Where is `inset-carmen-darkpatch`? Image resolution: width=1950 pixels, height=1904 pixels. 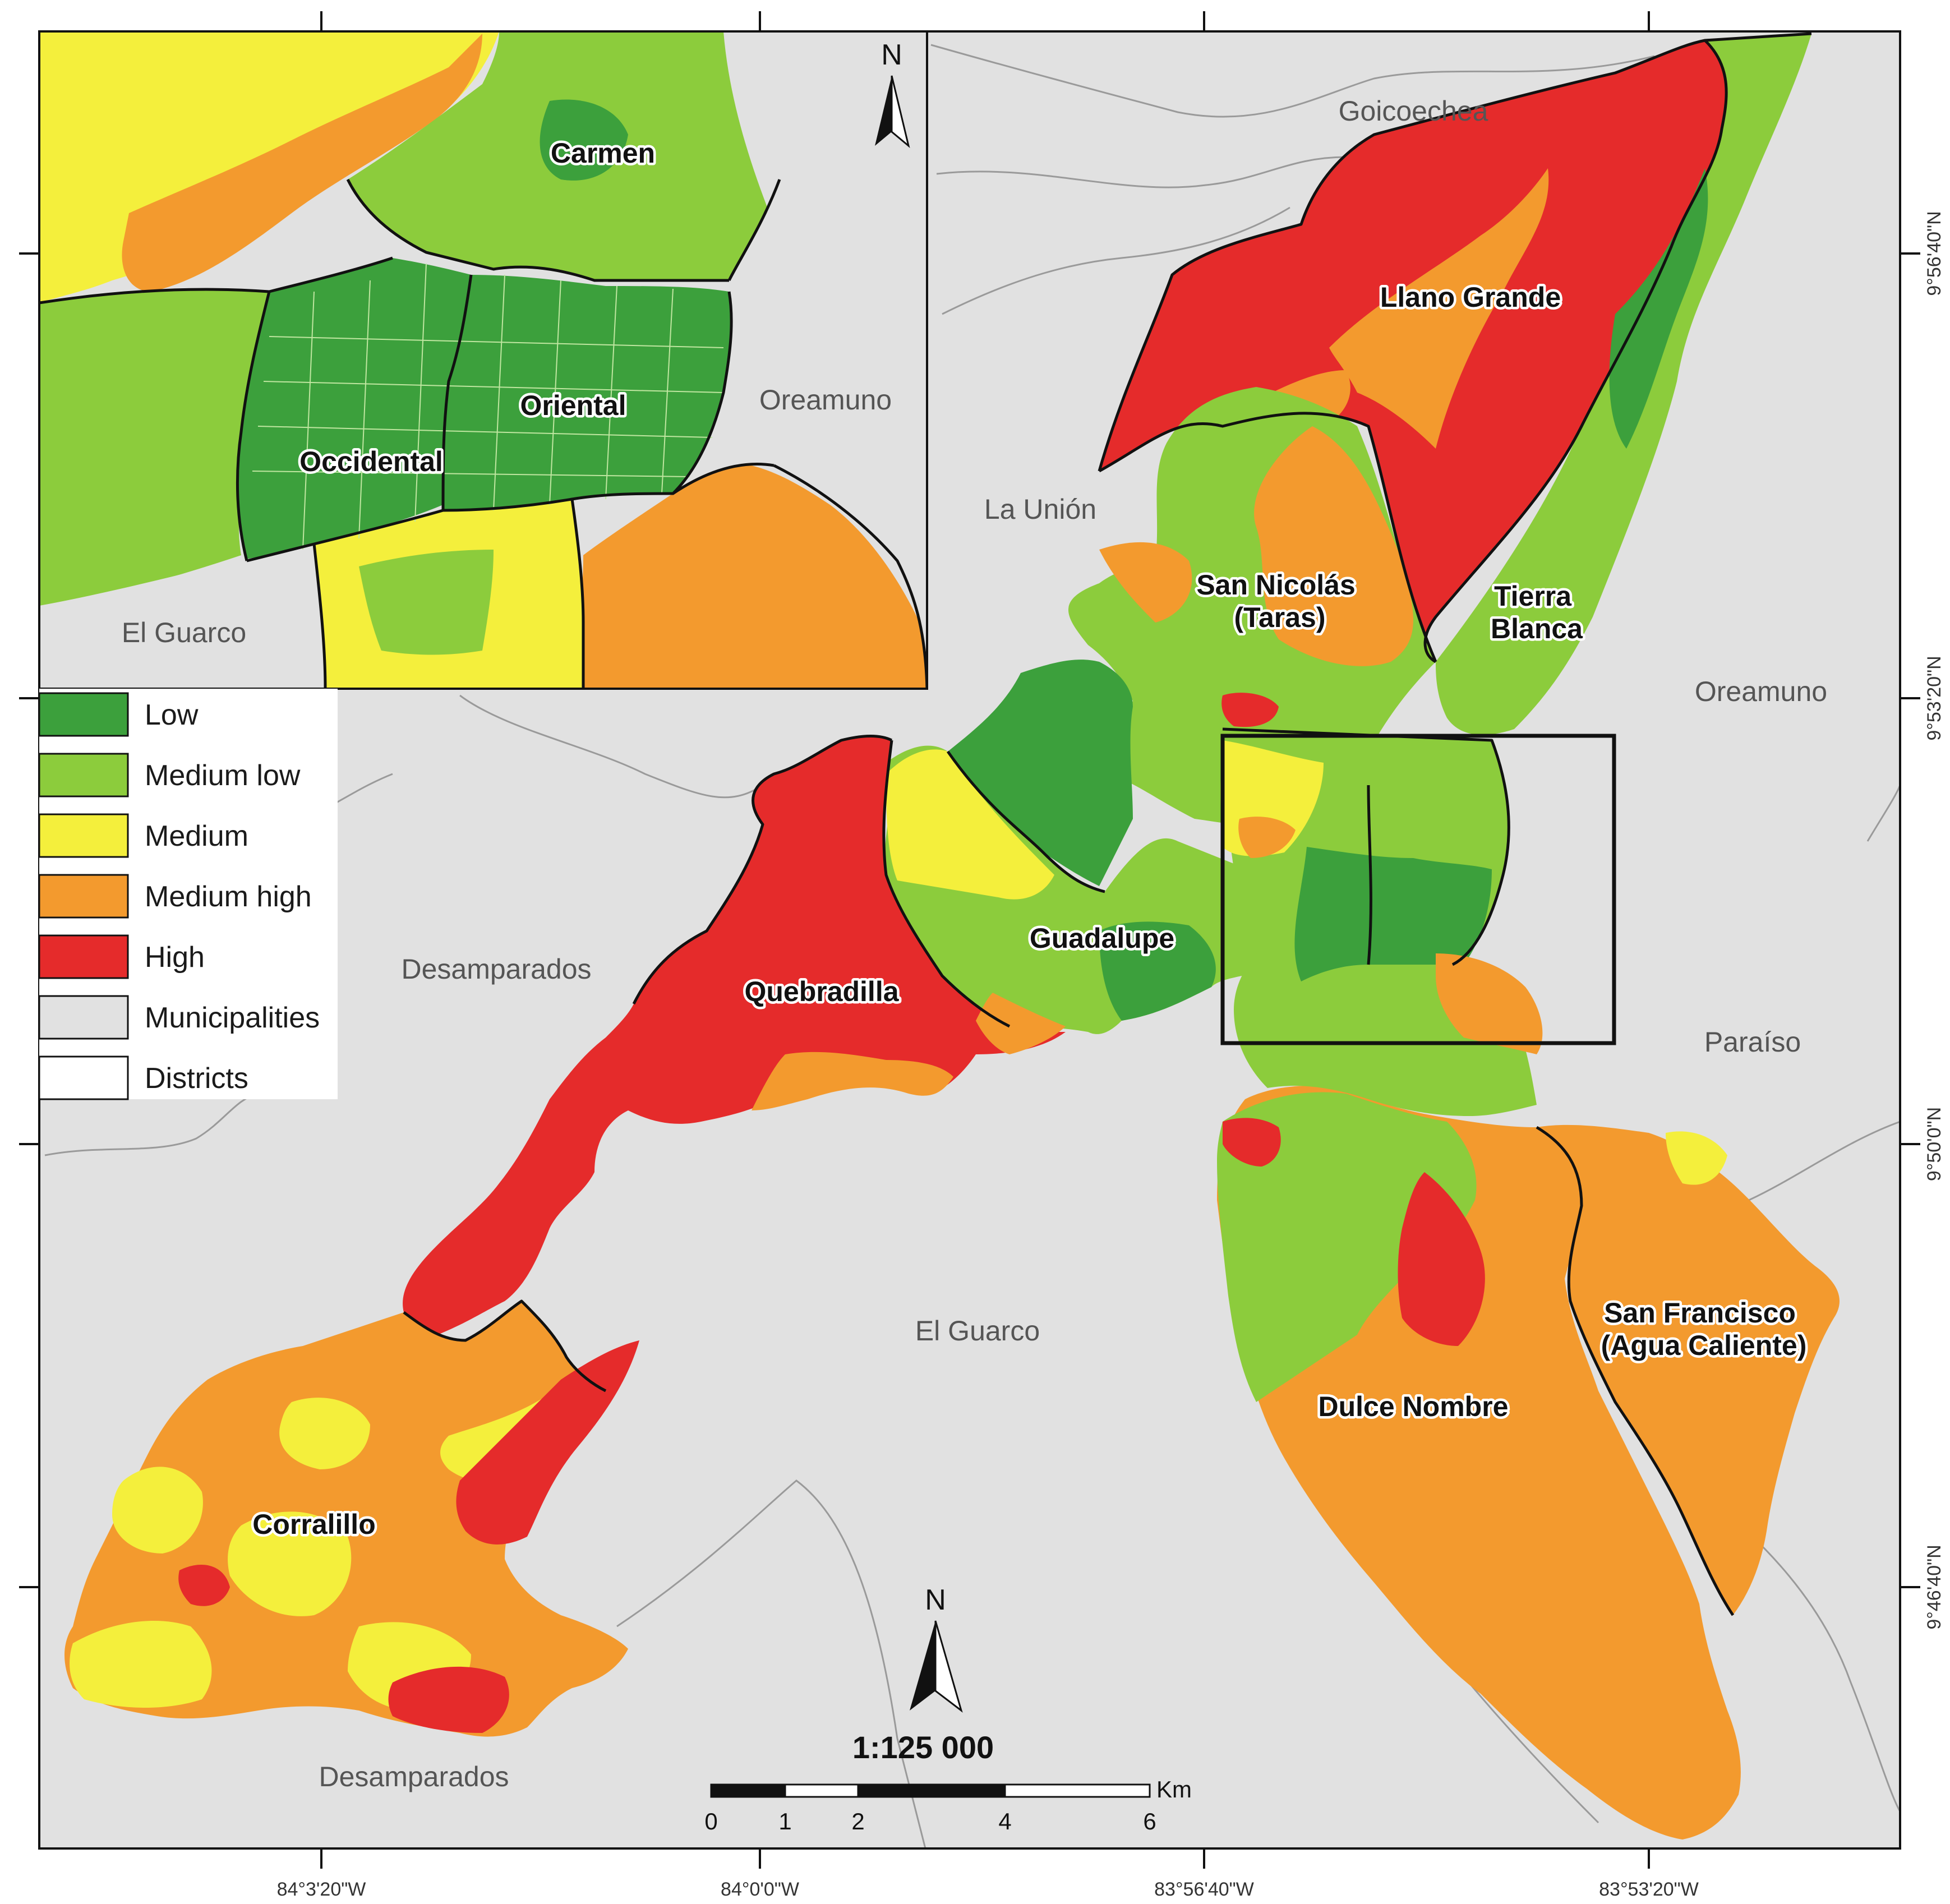 inset-carmen-darkpatch is located at coordinates (584, 140).